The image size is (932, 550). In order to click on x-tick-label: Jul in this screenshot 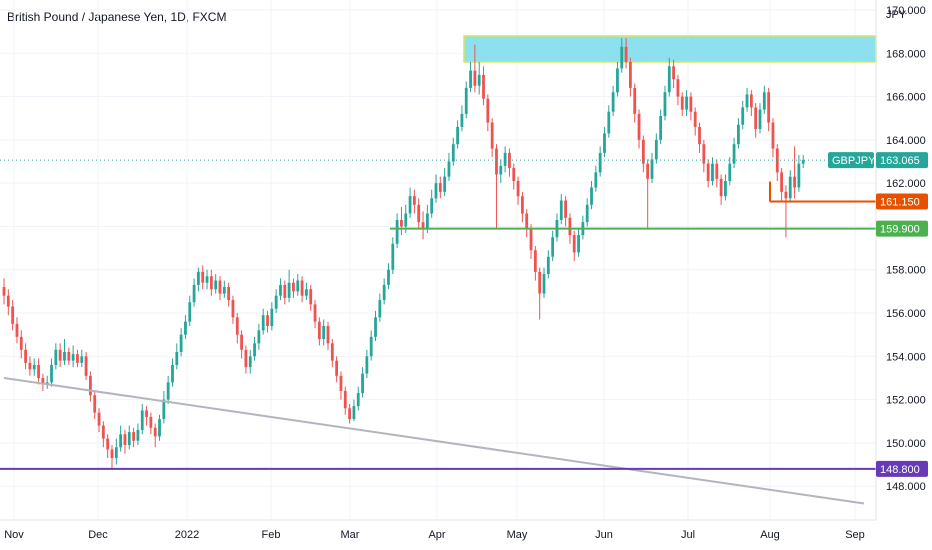, I will do `click(688, 535)`.